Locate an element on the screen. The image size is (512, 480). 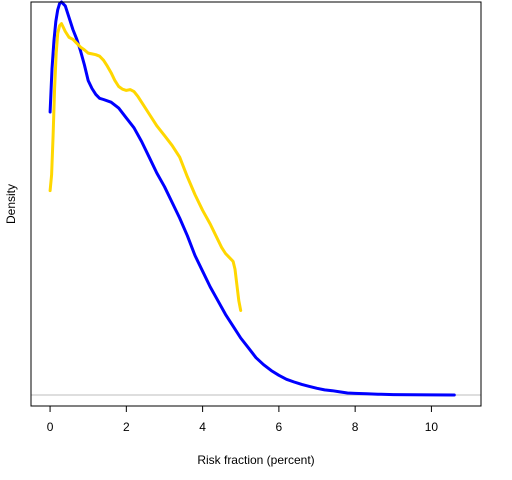
x-tick-label: 0 is located at coordinates (50, 427).